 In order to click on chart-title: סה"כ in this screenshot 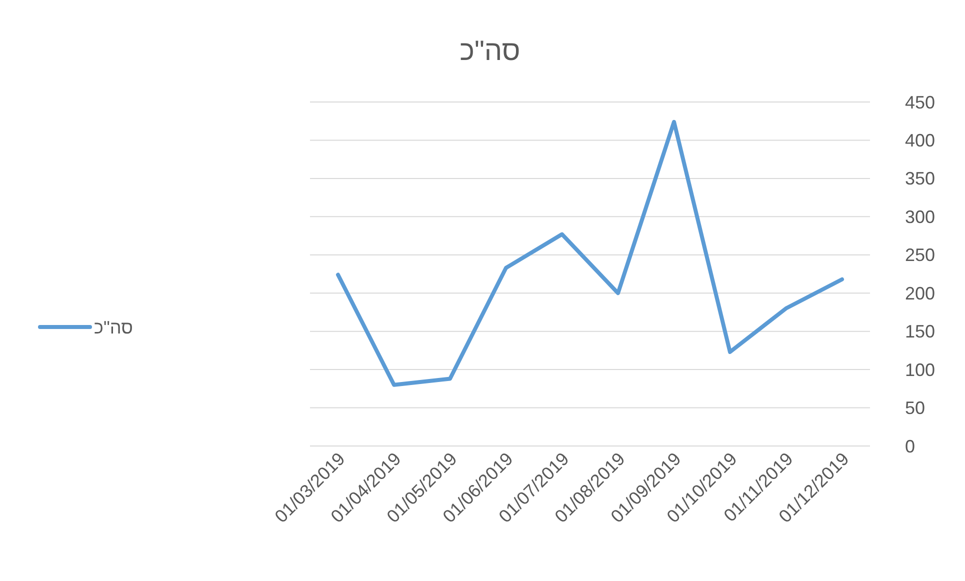, I will do `click(490, 50)`.